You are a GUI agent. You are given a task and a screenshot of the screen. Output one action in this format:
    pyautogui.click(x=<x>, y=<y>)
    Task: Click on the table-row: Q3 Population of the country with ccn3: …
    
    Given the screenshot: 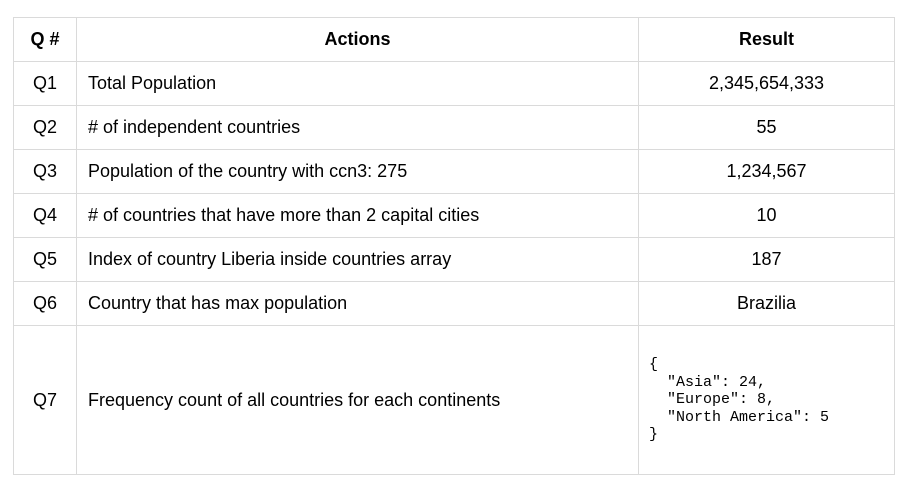 What is the action you would take?
    pyautogui.click(x=454, y=171)
    